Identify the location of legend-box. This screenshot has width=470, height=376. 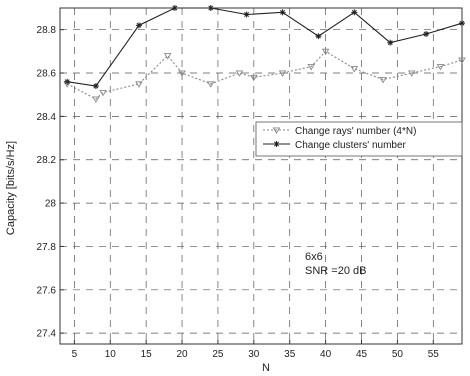
(359, 139).